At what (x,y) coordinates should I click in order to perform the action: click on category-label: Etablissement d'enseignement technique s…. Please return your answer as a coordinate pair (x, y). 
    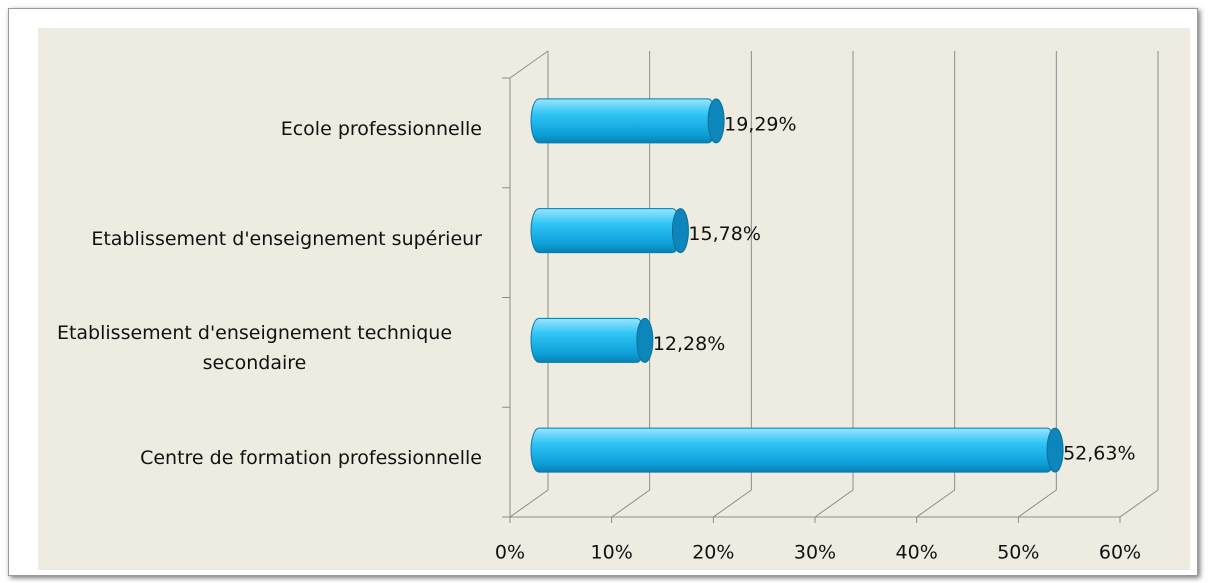
    Looking at the image, I should click on (254, 348).